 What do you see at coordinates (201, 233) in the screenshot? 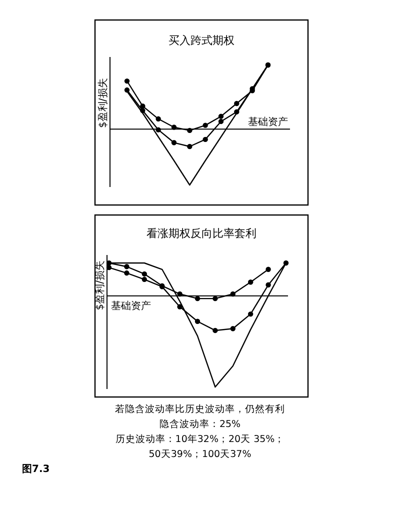
I see `chart-title: 看涨期权反向比率套利` at bounding box center [201, 233].